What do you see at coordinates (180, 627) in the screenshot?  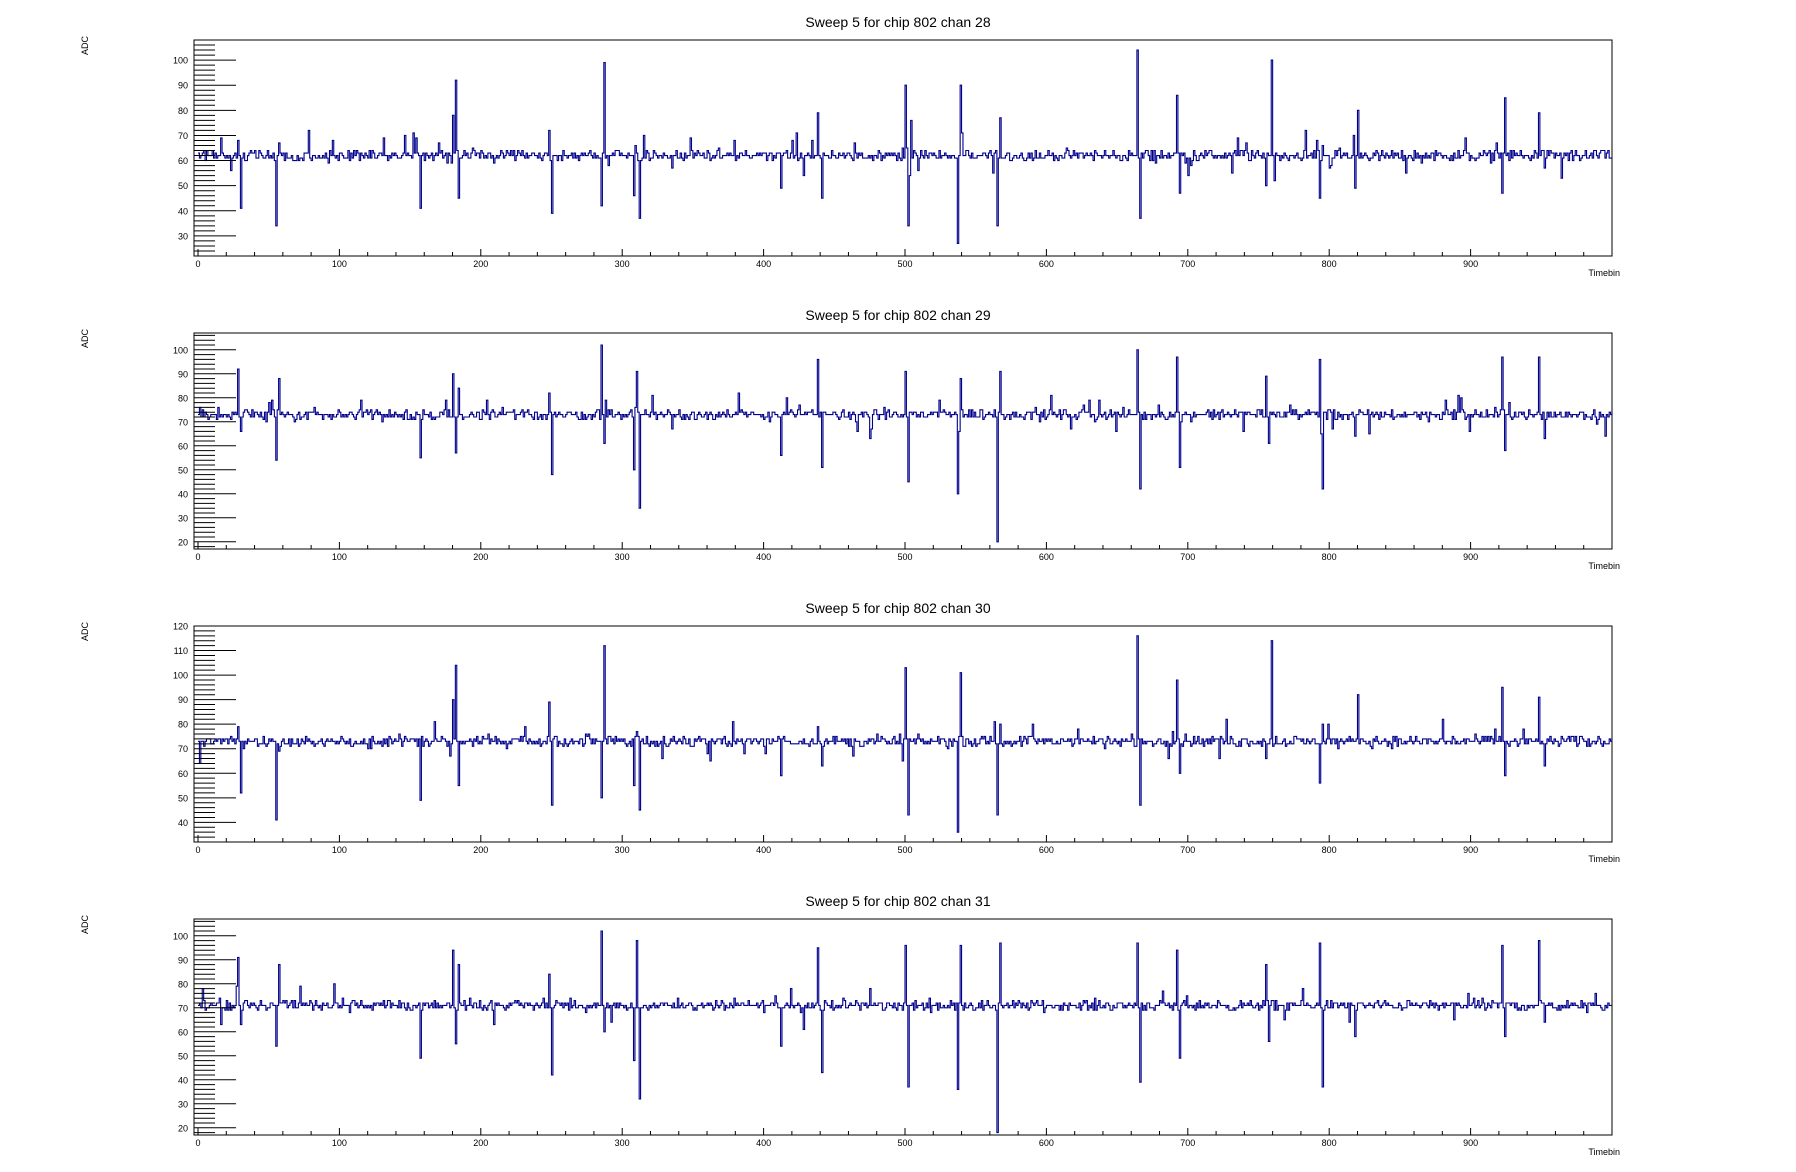 I see `y-tick-label: 120` at bounding box center [180, 627].